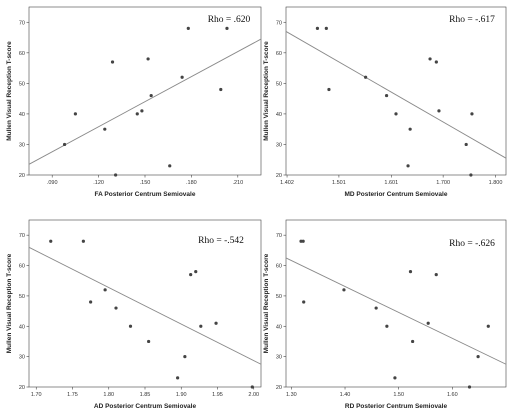 The image size is (519, 418). I want to click on x-axis-title: MD Posterior Centrum Semiovale, so click(396, 194).